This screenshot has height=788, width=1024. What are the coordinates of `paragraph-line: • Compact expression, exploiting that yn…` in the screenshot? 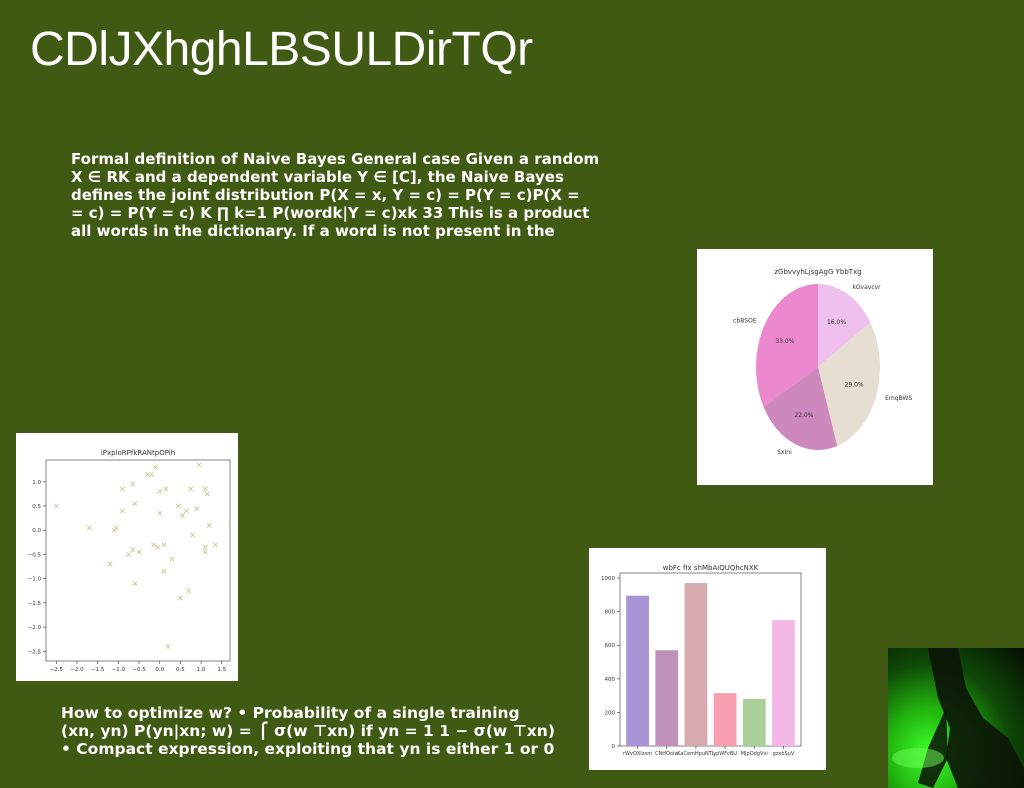 It's located at (308, 749).